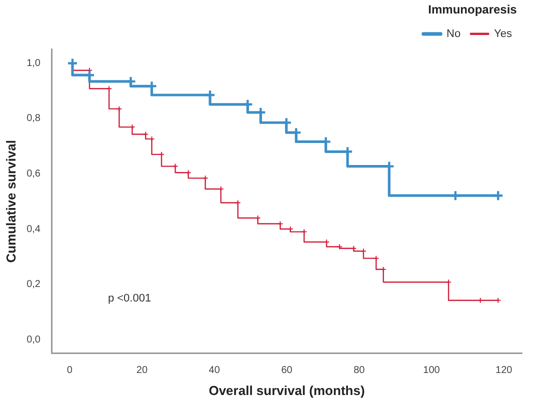 This screenshot has width=534, height=403. What do you see at coordinates (360, 370) in the screenshot?
I see `x-tick-label: 80` at bounding box center [360, 370].